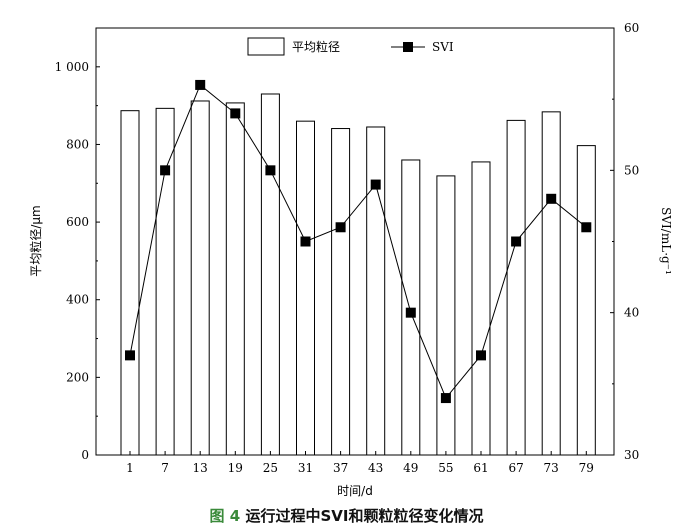  What do you see at coordinates (666, 241) in the screenshot?
I see `y-axis-right-label: SVI/mL·g⁻¹` at bounding box center [666, 241].